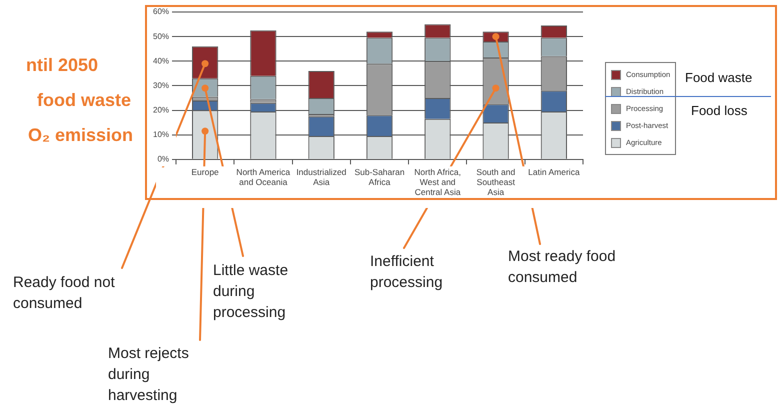 Image resolution: width=781 pixels, height=415 pixels. I want to click on text: Food loss, so click(719, 110).